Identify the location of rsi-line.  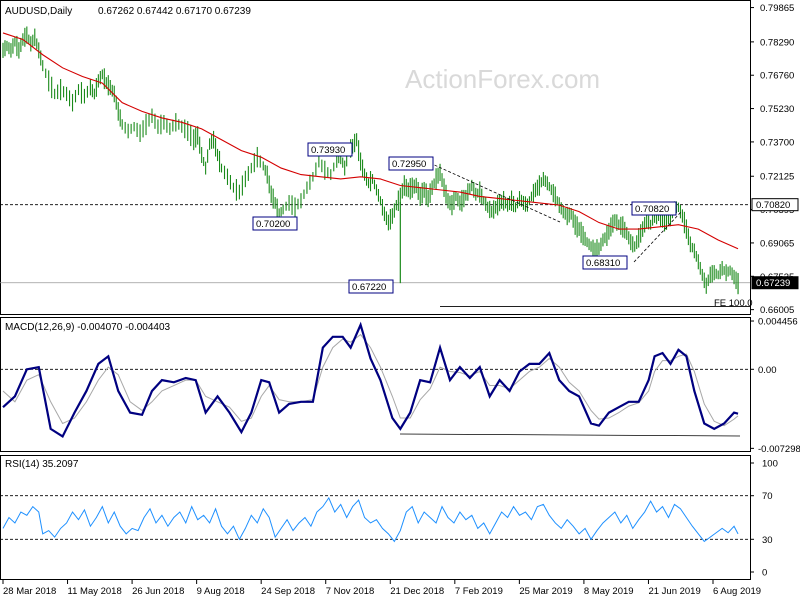
(370, 519).